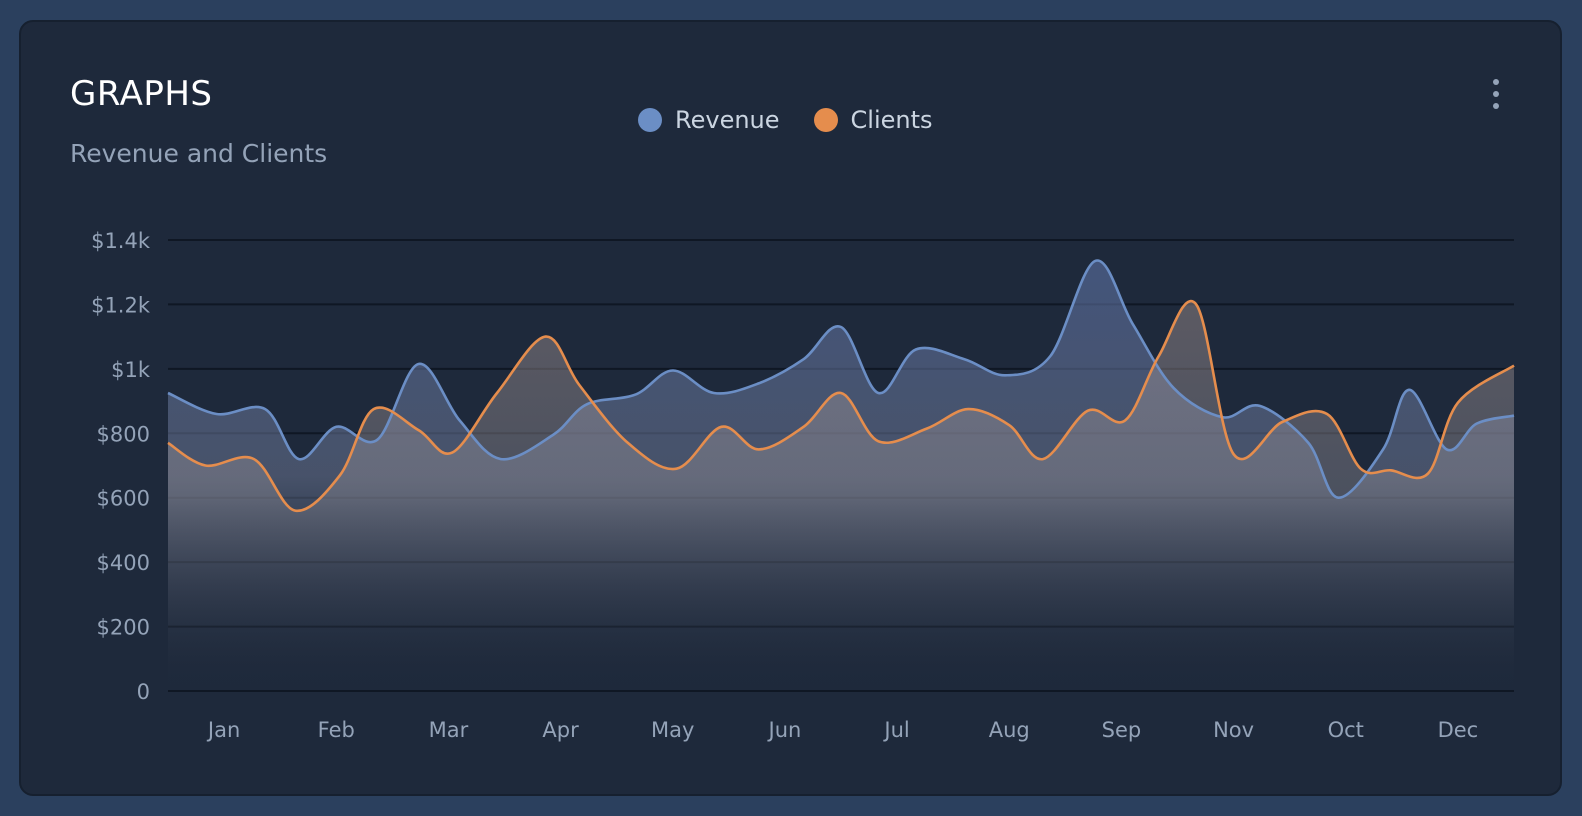  I want to click on x-tick-label: Apr, so click(560, 730).